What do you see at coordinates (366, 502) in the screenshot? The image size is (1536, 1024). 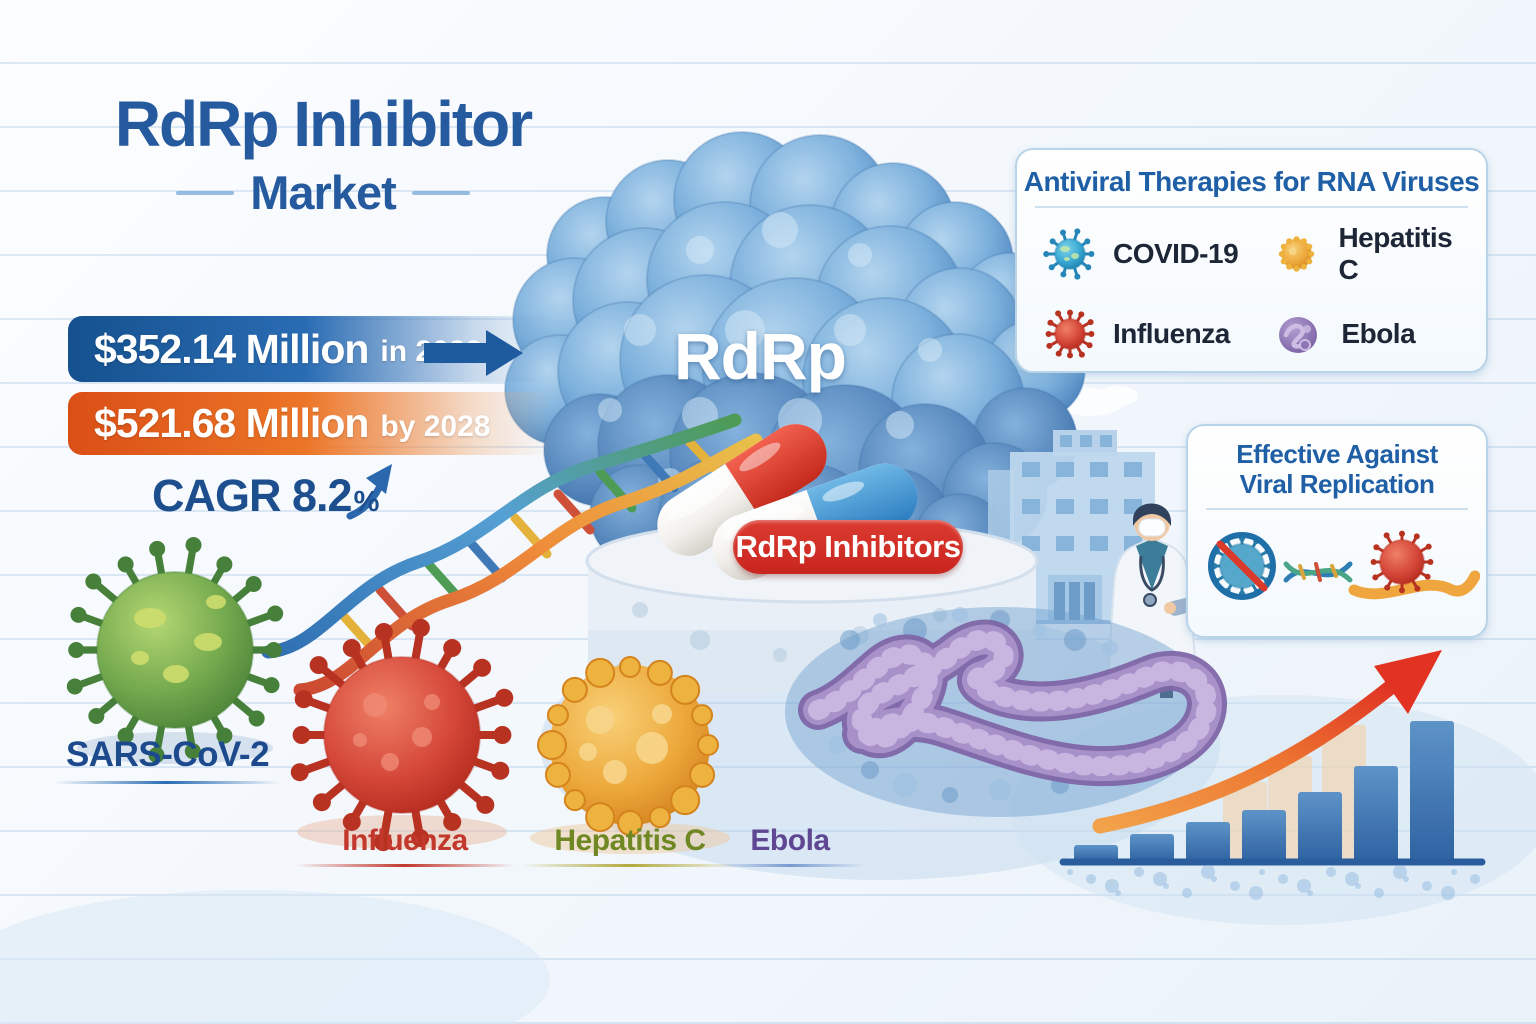 I see `cagr-unit: %` at bounding box center [366, 502].